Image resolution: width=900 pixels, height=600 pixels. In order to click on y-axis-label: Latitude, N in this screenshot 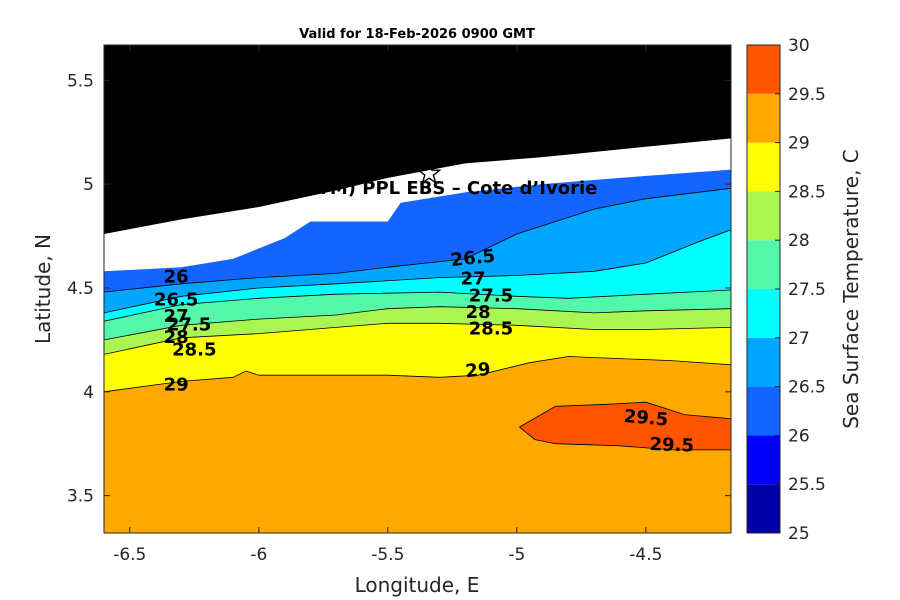, I will do `click(43, 289)`.